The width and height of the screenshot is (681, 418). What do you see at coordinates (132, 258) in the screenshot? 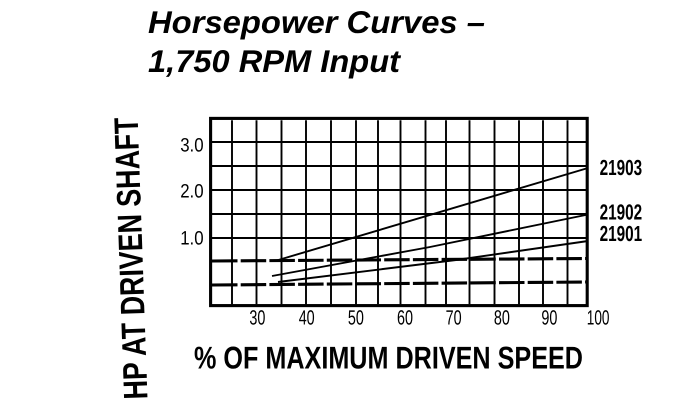
I see `svg-text: HP AT DRIVEN SHAFT` at bounding box center [132, 258].